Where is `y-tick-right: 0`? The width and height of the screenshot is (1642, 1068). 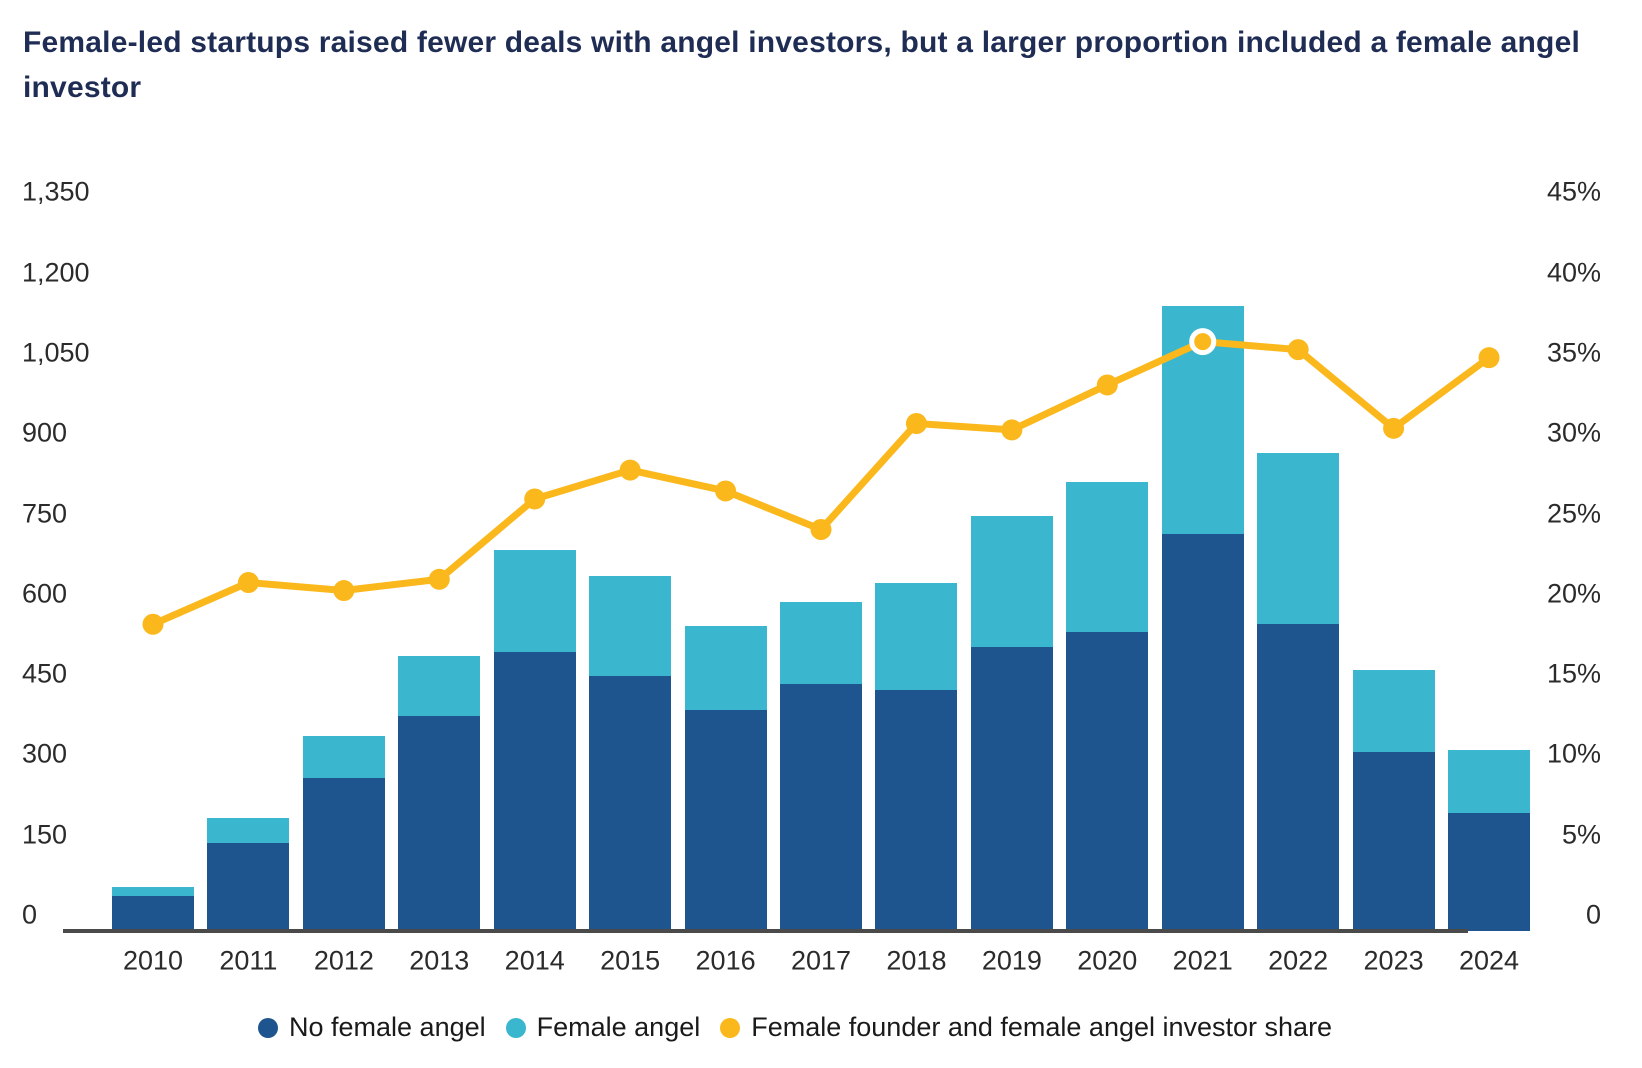
y-tick-right: 0 is located at coordinates (1593, 914).